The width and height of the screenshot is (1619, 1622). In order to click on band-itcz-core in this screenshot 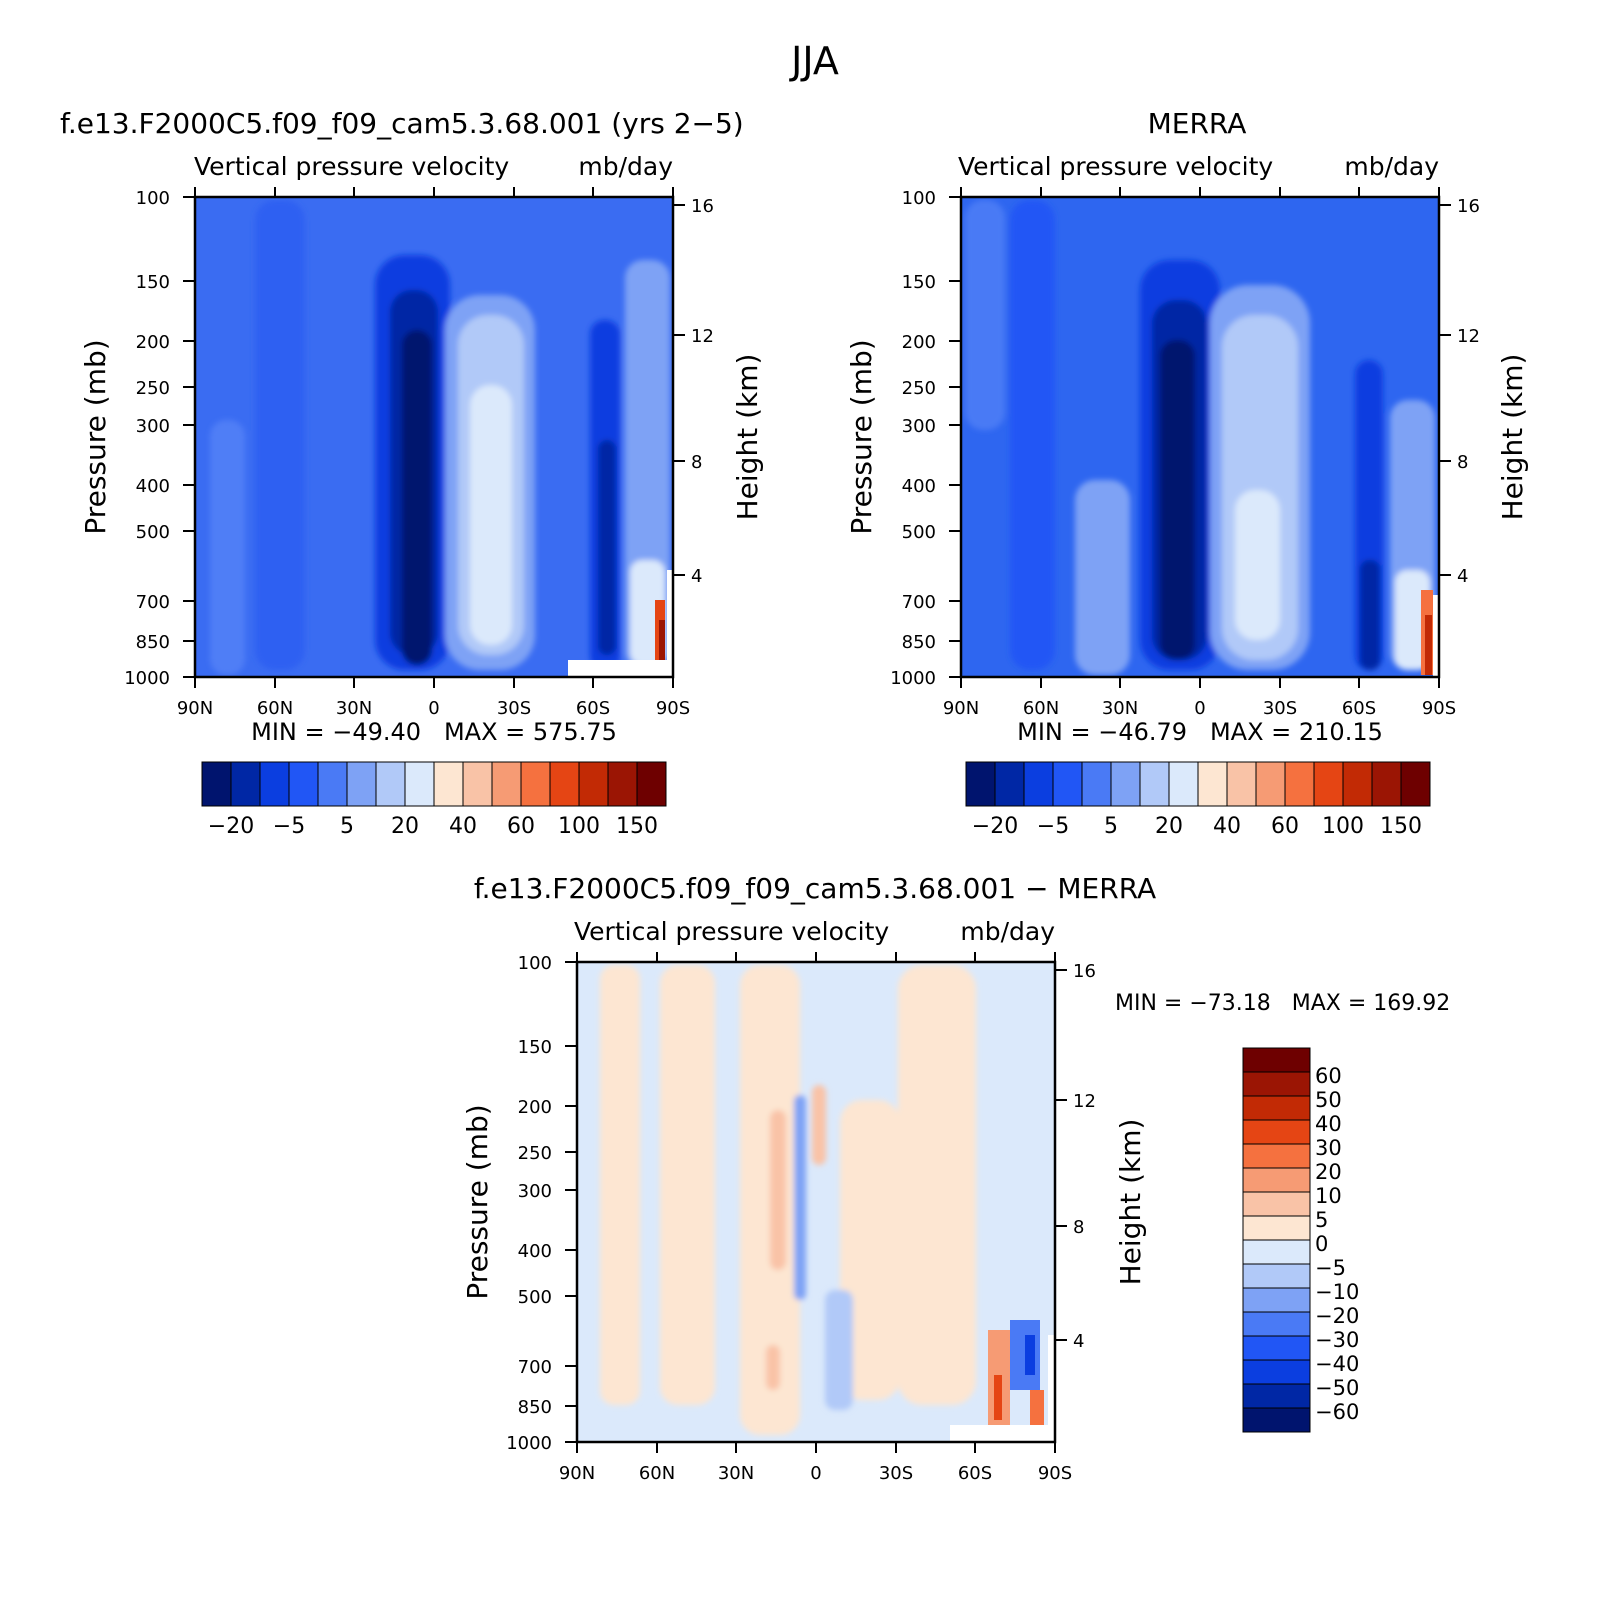, I will do `click(417, 497)`.